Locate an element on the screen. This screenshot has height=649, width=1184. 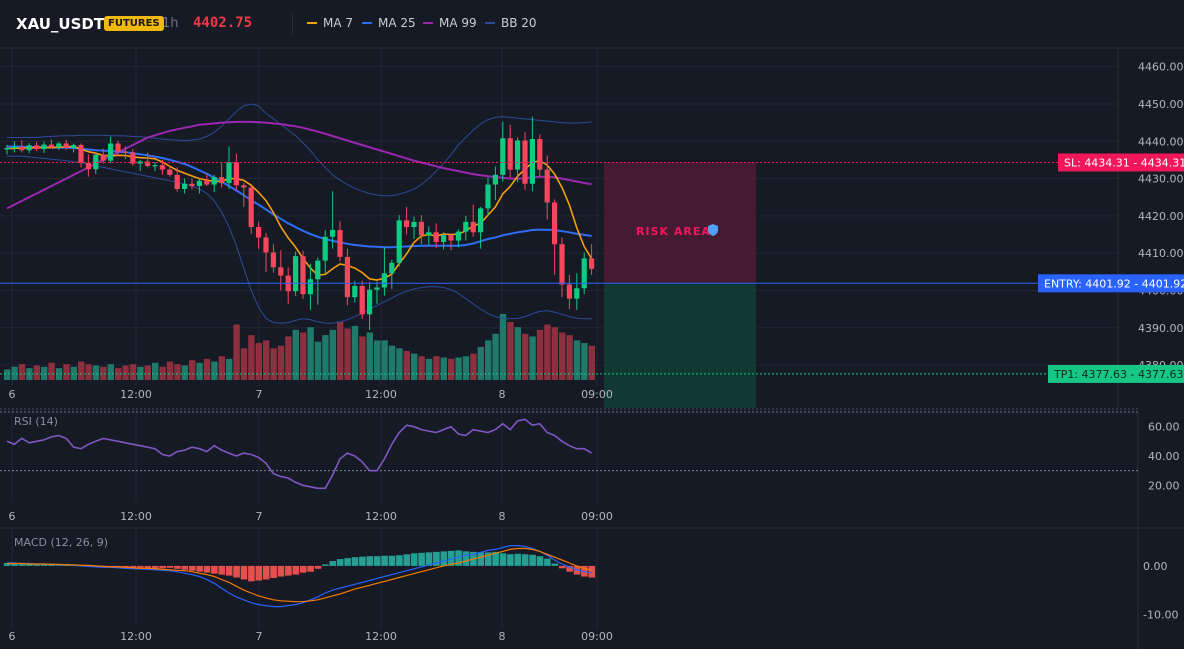
price-tick-label: 4450.00 is located at coordinates (1161, 104).